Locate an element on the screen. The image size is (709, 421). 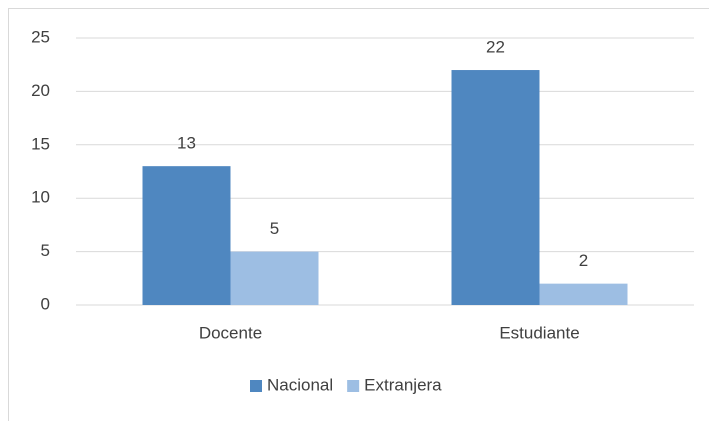
x-tick-label: Docente is located at coordinates (230, 332).